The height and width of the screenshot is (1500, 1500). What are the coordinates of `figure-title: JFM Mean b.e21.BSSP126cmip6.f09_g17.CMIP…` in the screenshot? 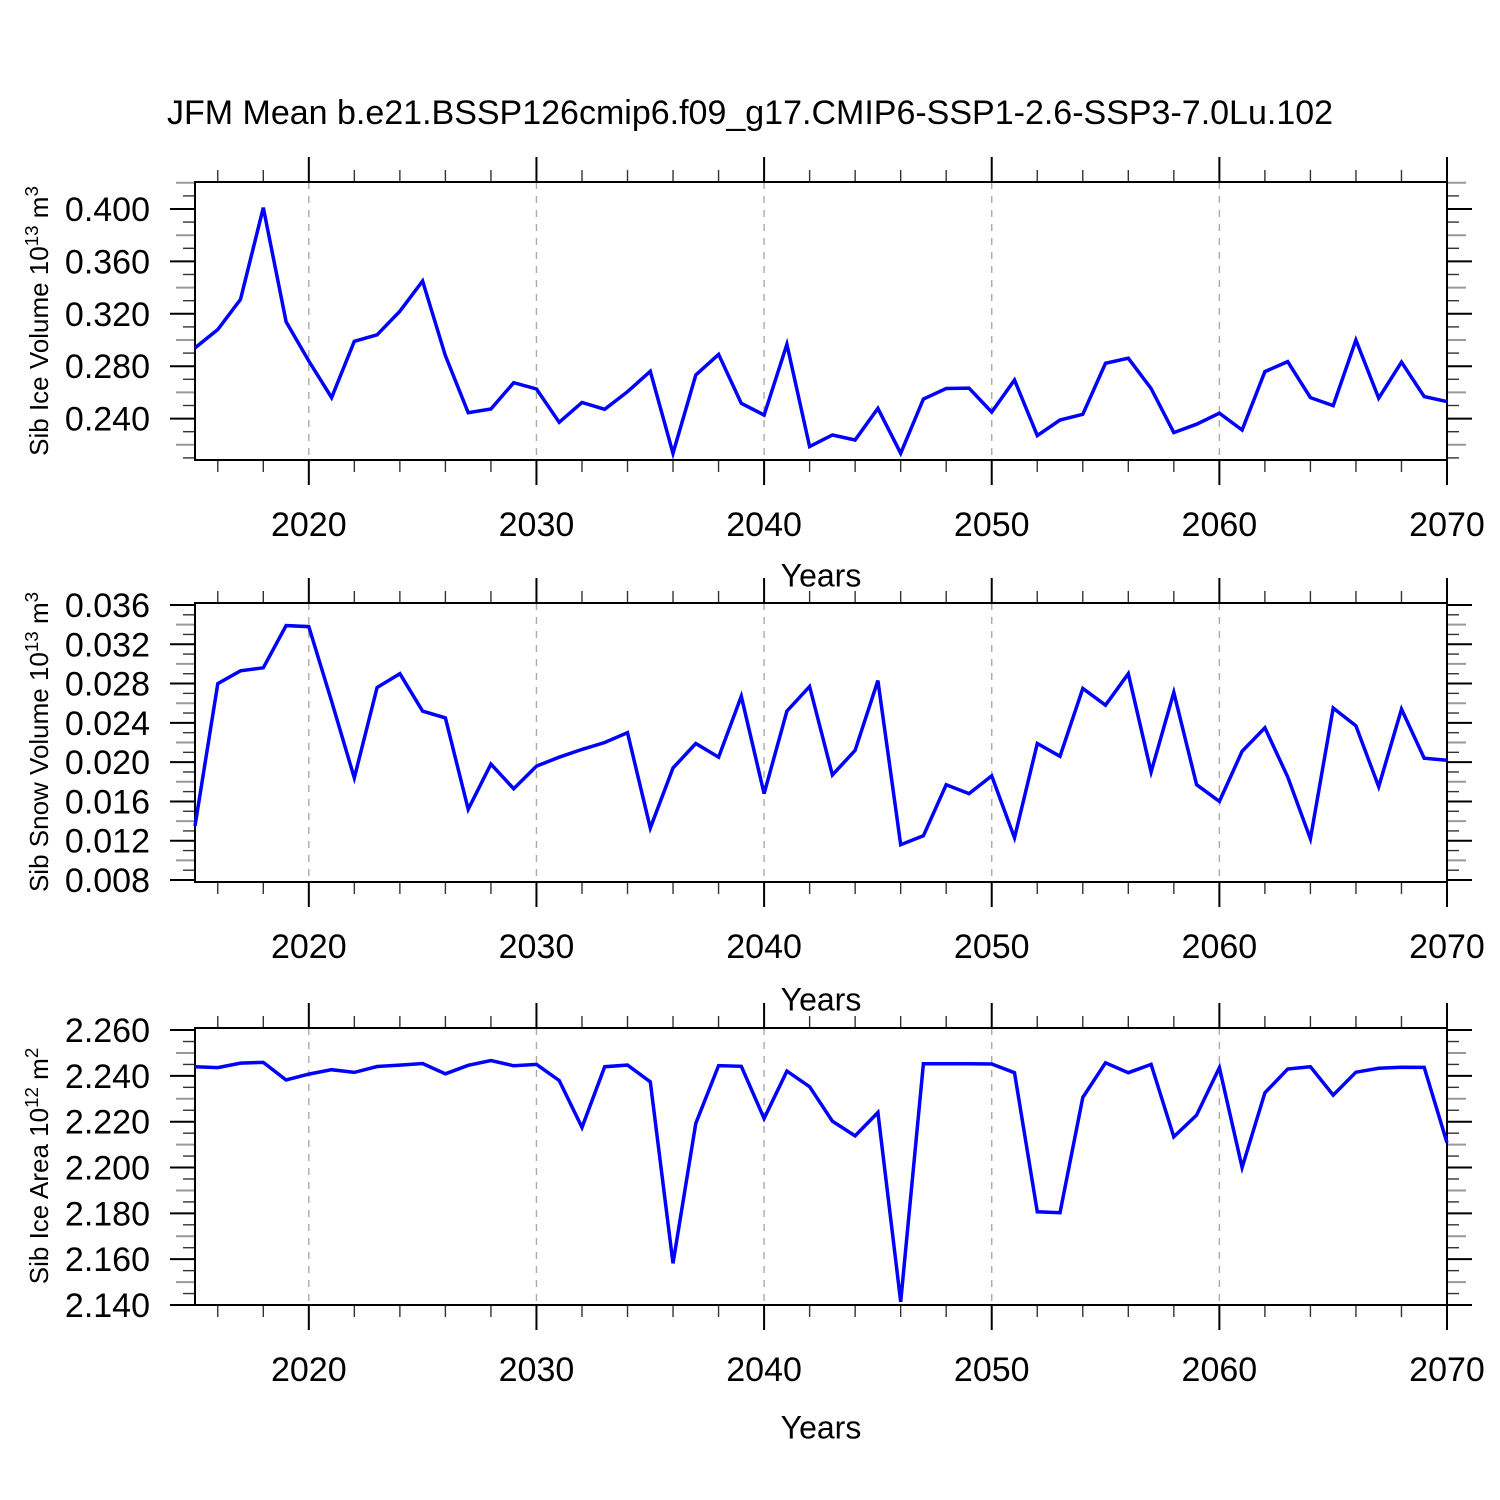 It's located at (750, 113).